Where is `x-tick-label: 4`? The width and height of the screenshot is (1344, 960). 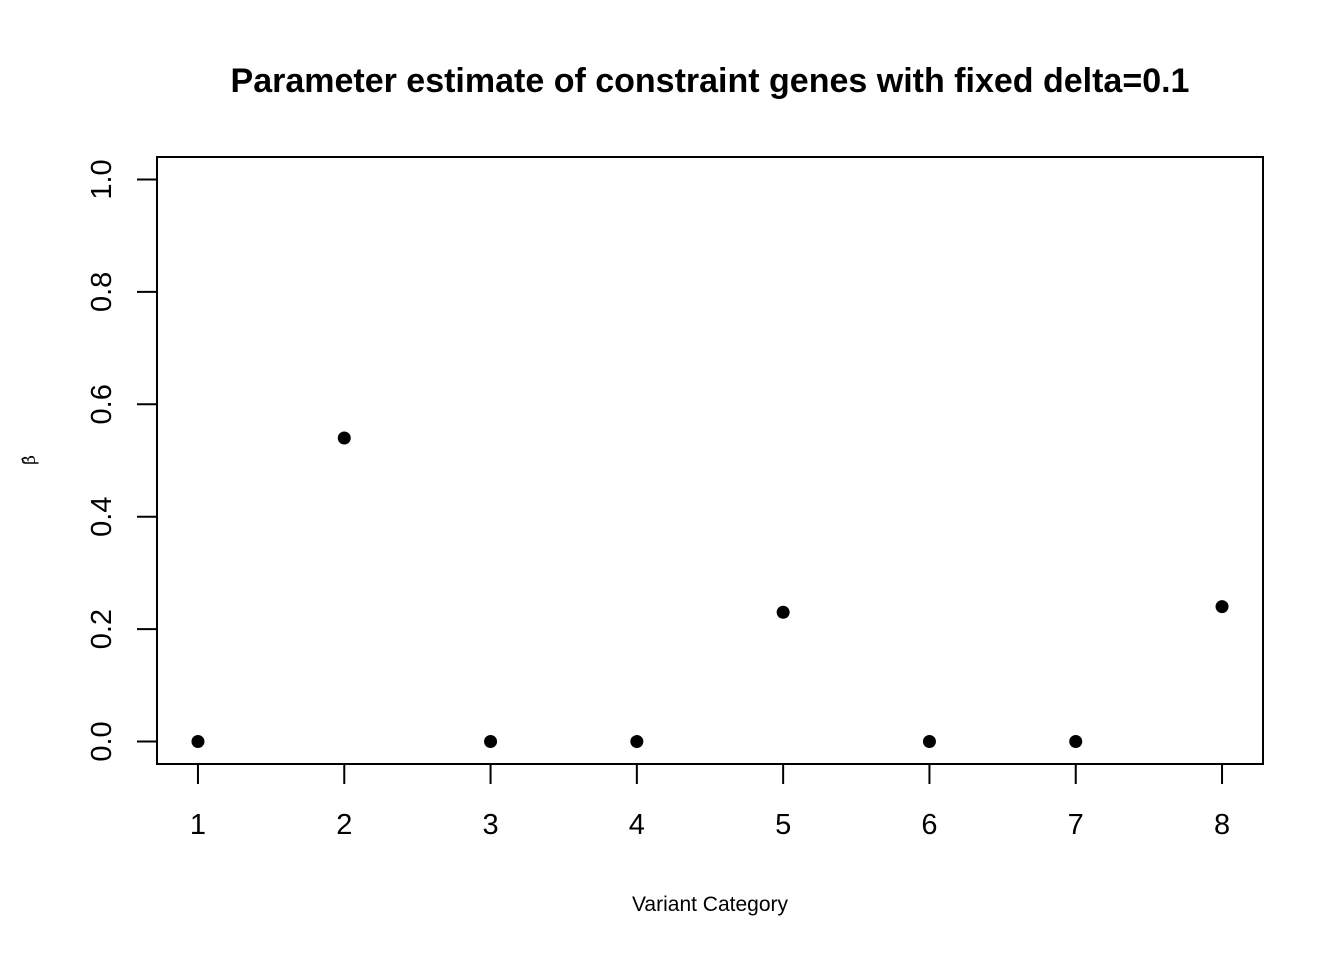 x-tick-label: 4 is located at coordinates (637, 825).